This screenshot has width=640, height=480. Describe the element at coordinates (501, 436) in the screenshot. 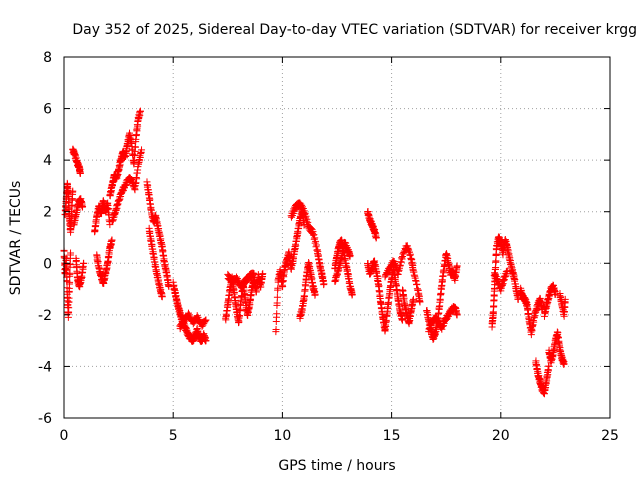

I see `x-tick-label: 20` at that location.